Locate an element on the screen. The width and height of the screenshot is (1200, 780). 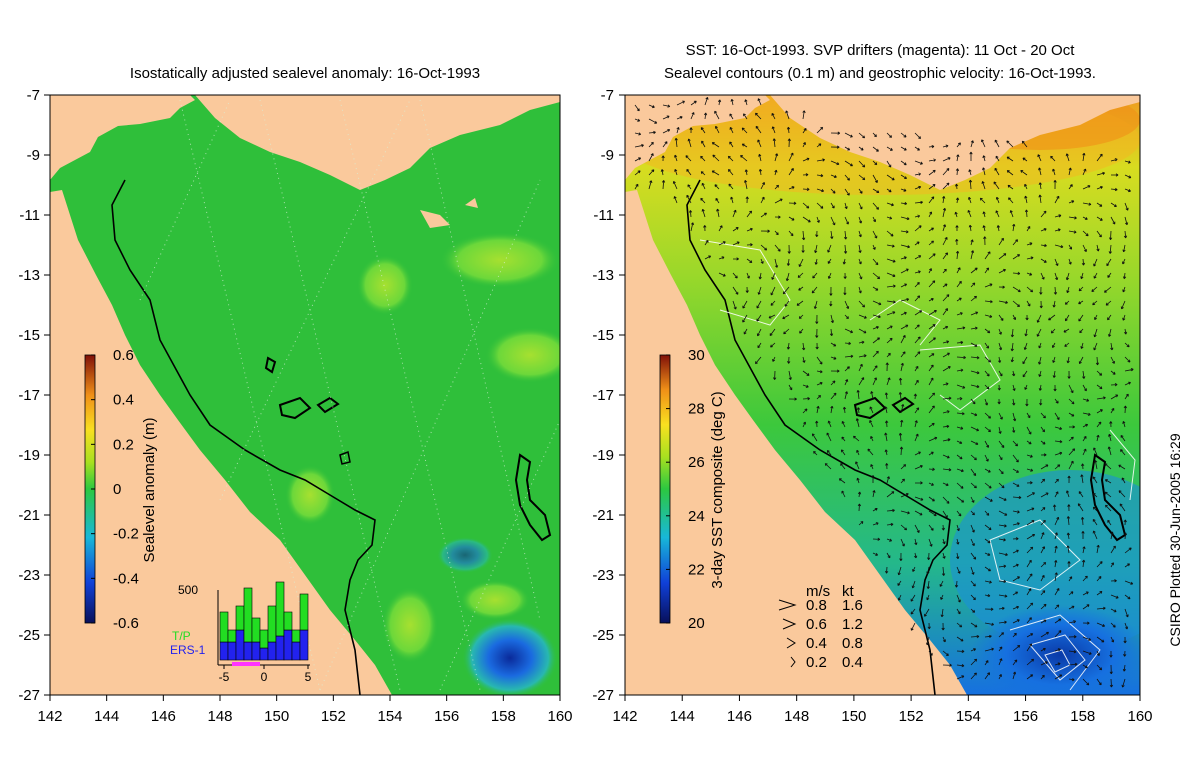
lon-tick-label: 160 is located at coordinates (1139, 716).